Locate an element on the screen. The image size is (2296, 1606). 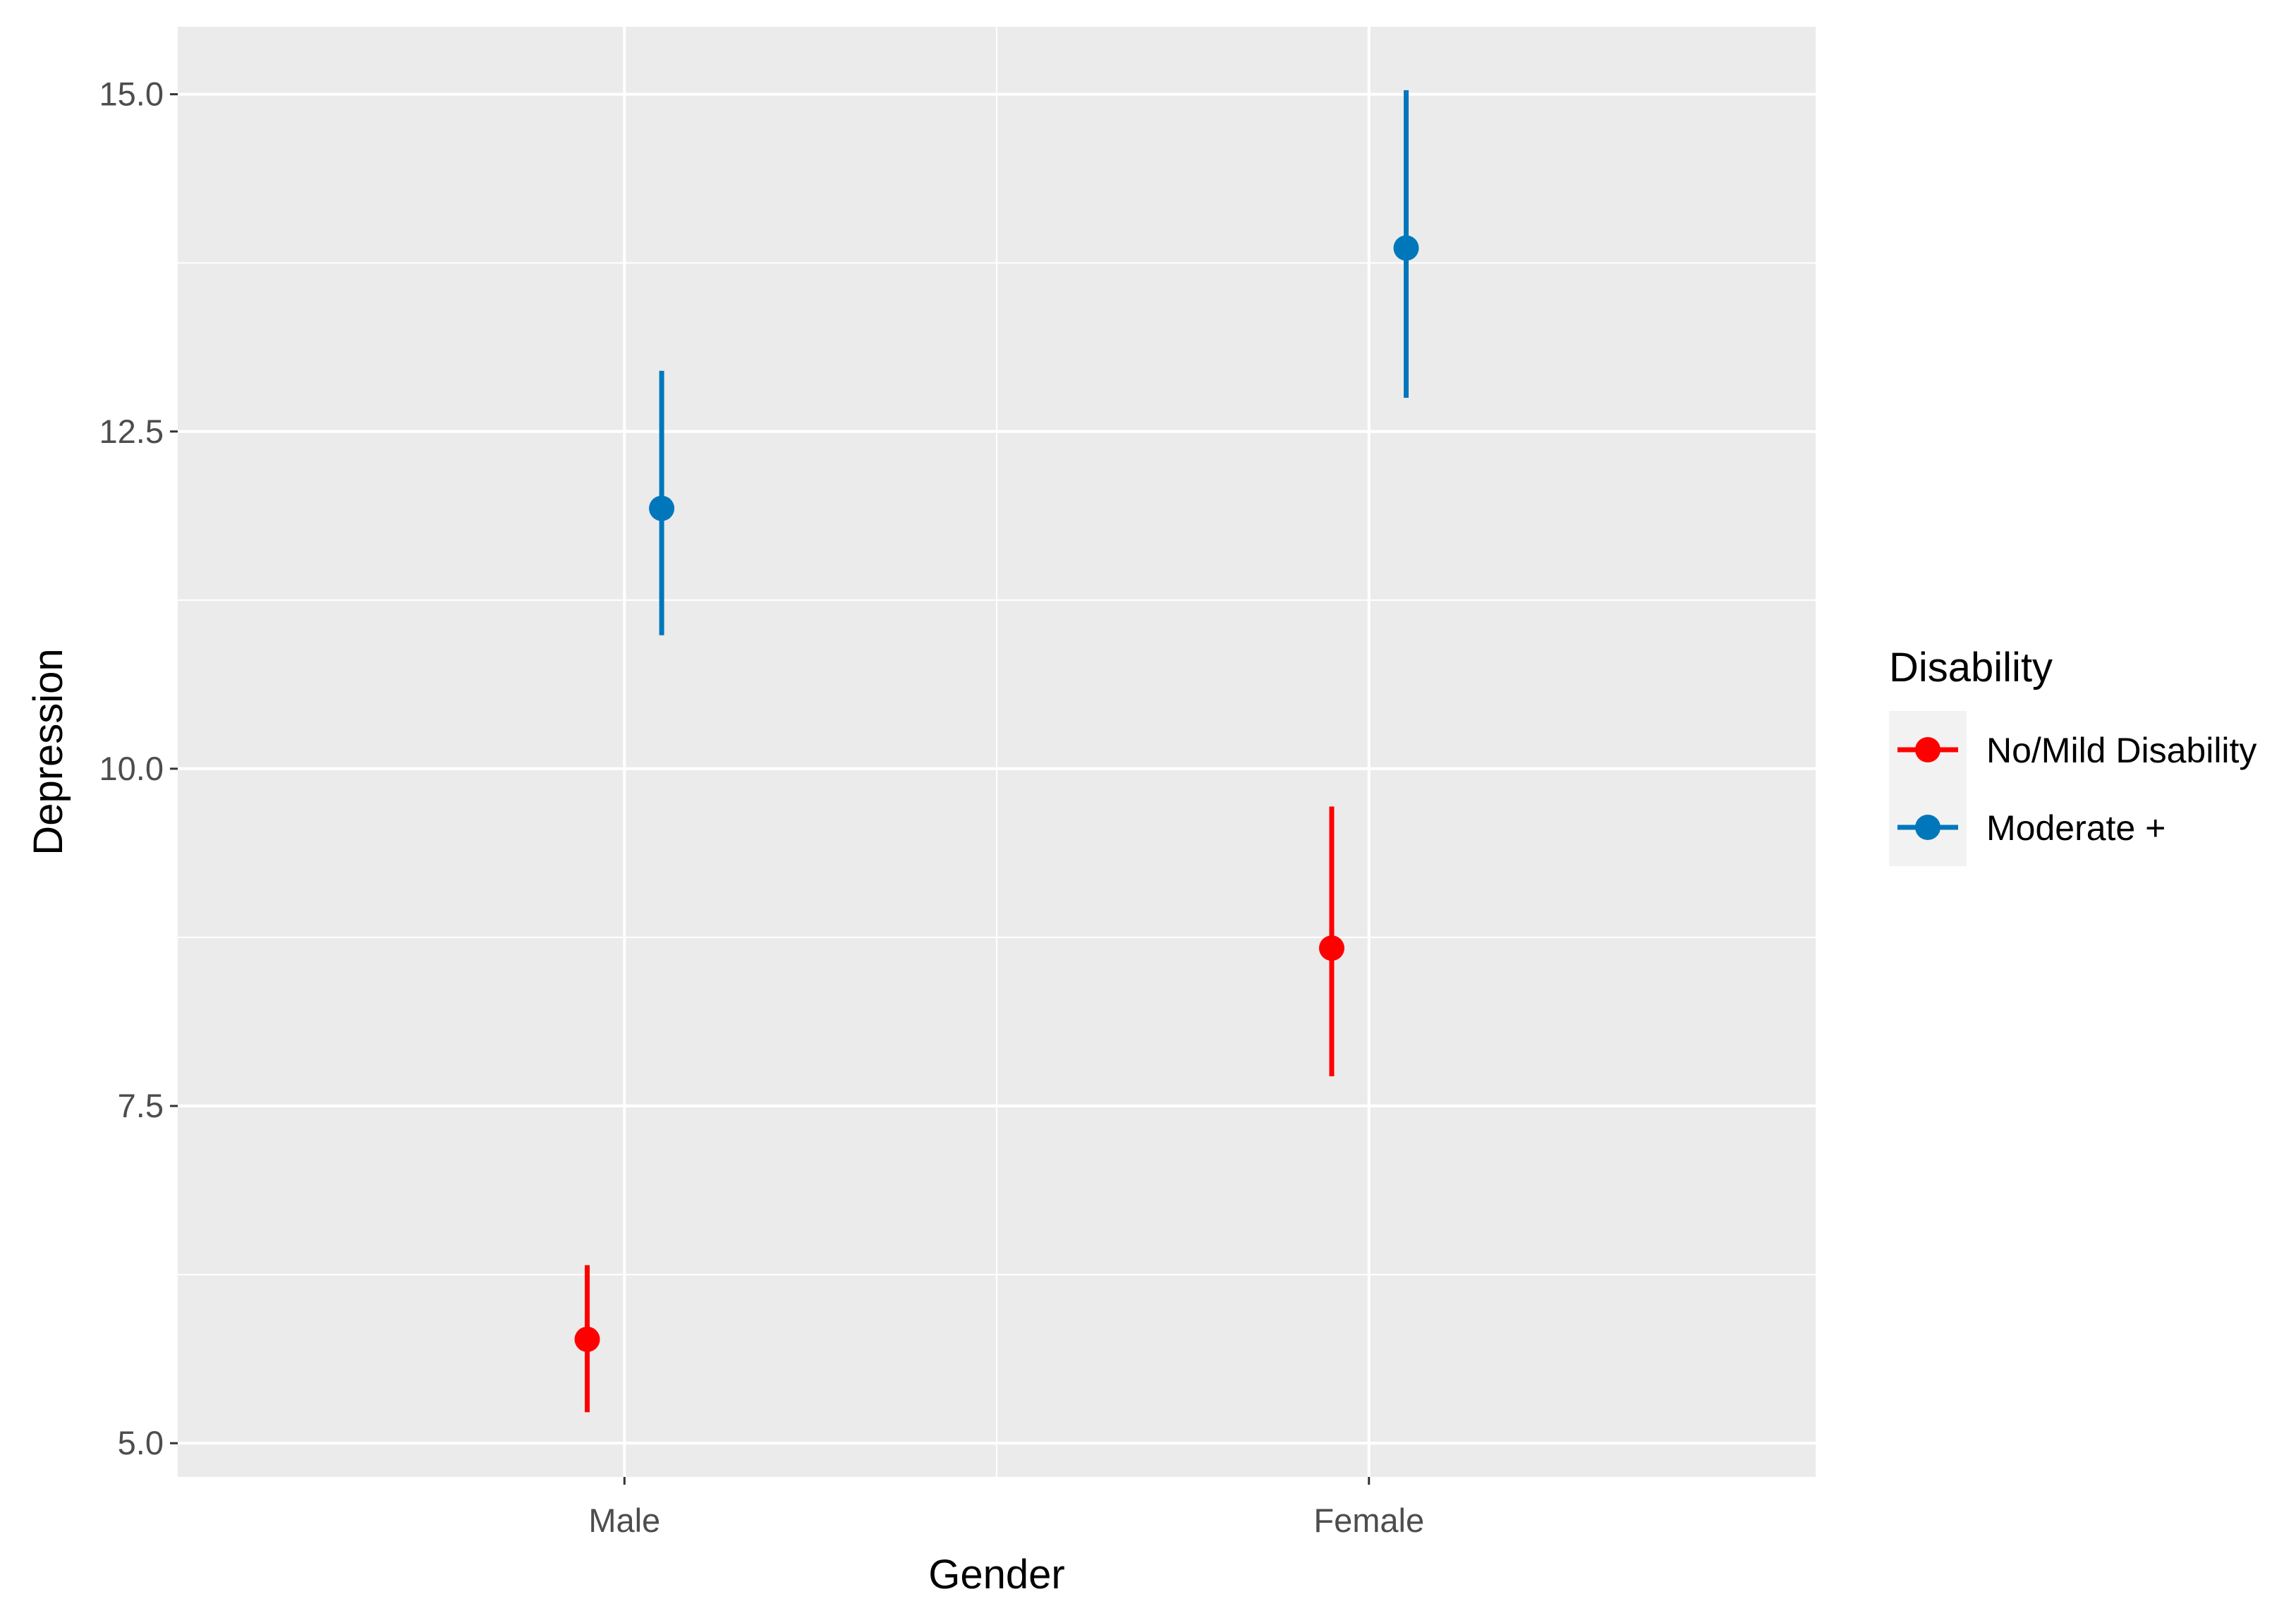
y-tick-label: 10.0 is located at coordinates (131, 768).